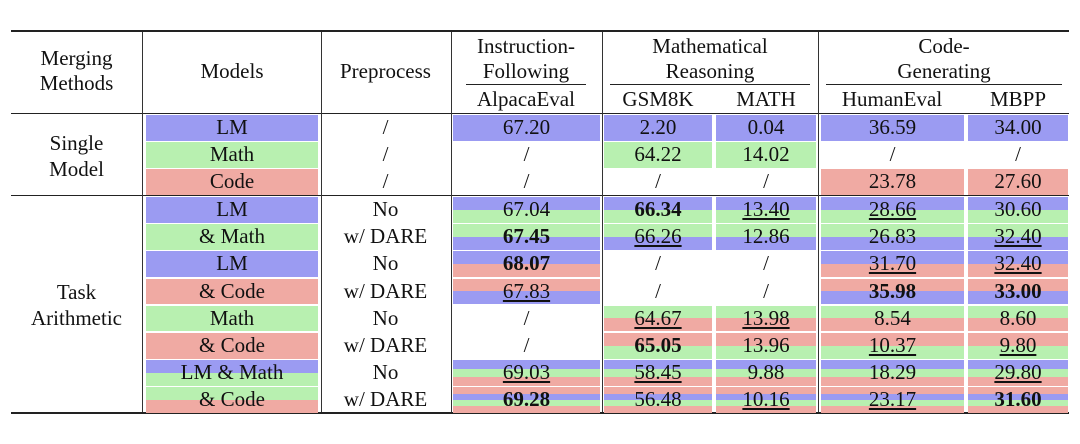 This screenshot has width=1080, height=444. Describe the element at coordinates (232, 345) in the screenshot. I see `model-name: & Code` at that location.